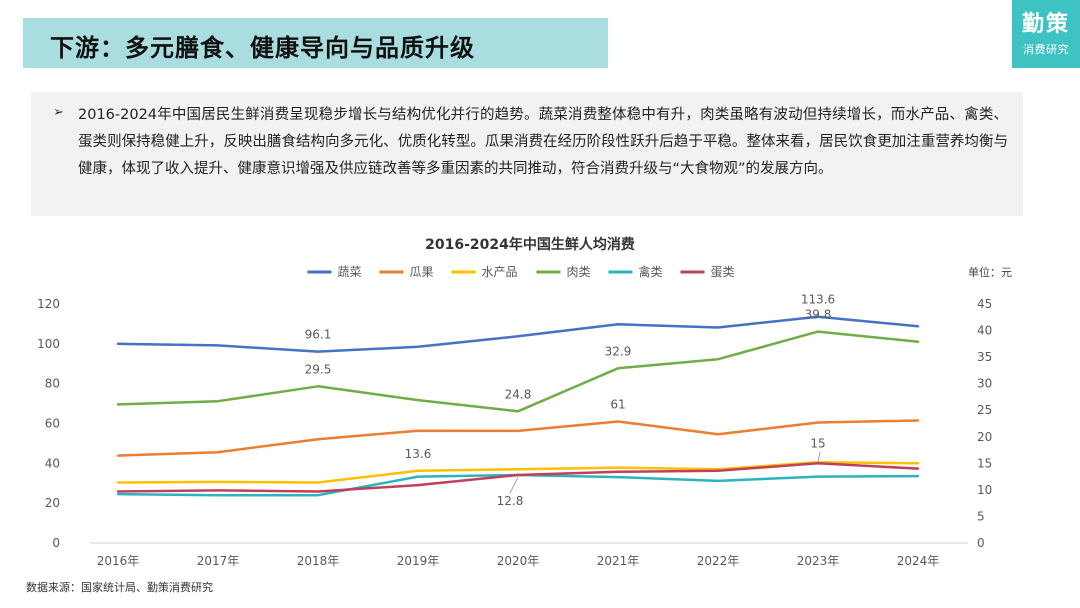 The width and height of the screenshot is (1080, 608). Describe the element at coordinates (119, 587) in the screenshot. I see `source-note: 数据来源：国家统计局、勤策消费研究` at that location.